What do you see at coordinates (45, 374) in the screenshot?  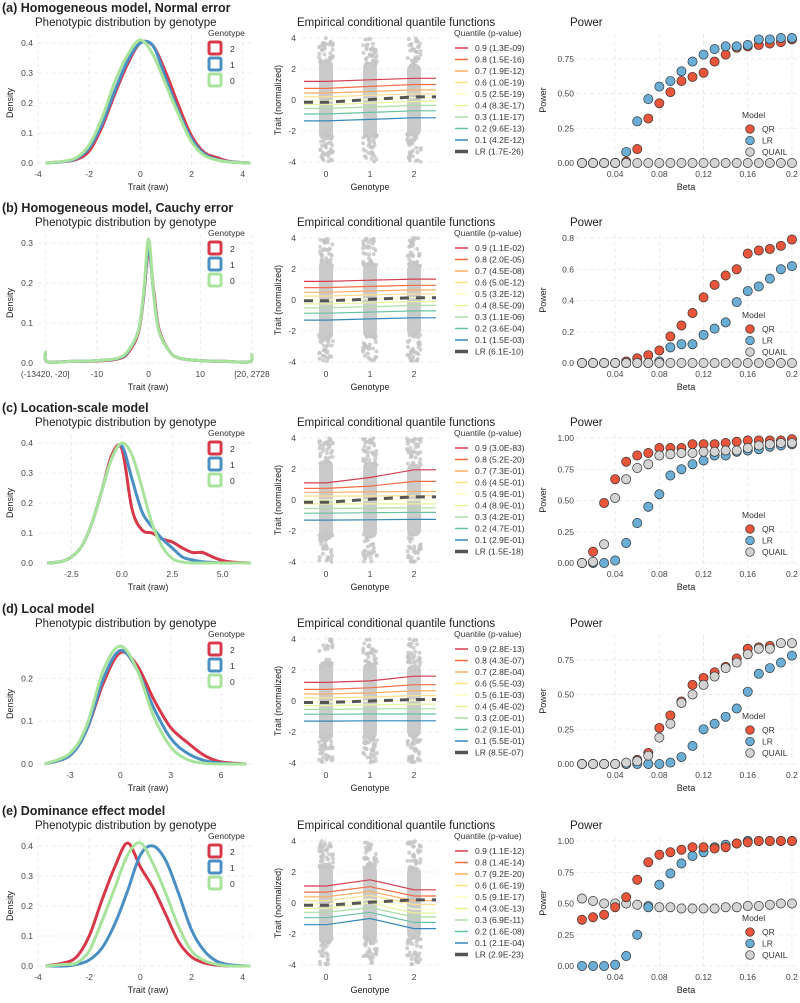 I see `x-tick-label: (-13420, -20]` at bounding box center [45, 374].